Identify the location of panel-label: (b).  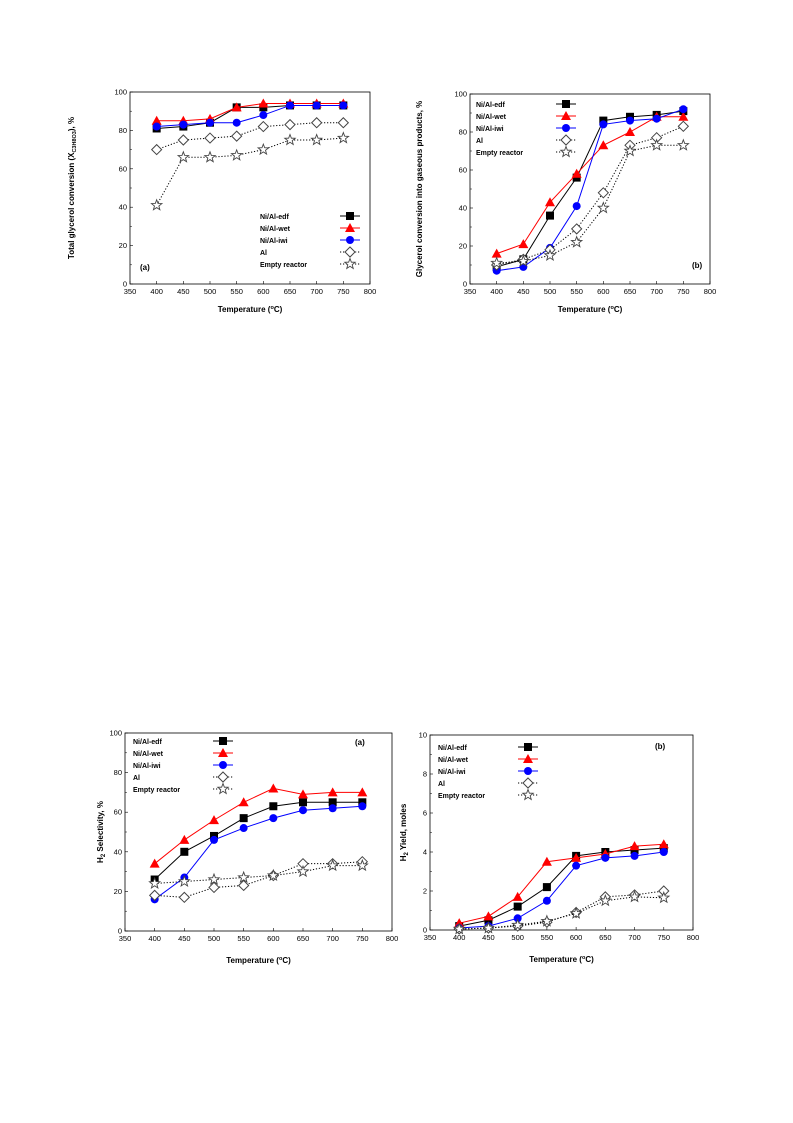
(697, 265).